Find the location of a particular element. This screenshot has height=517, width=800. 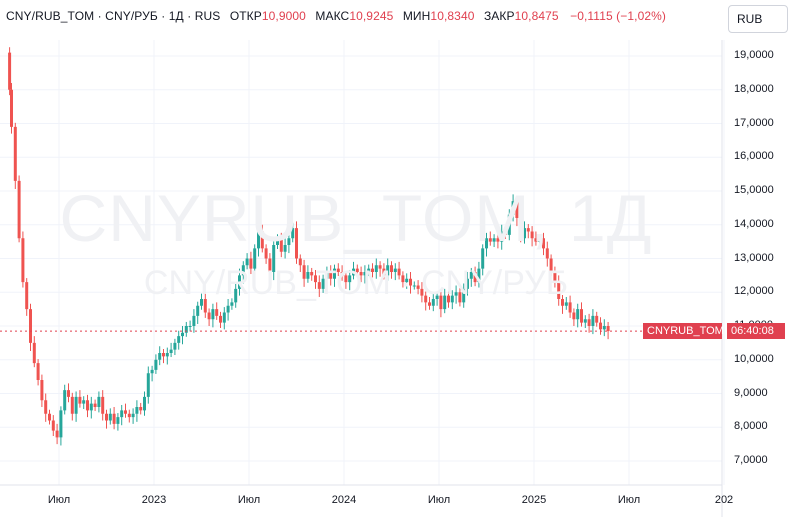

low-value: 10,8340 is located at coordinates (452, 16).